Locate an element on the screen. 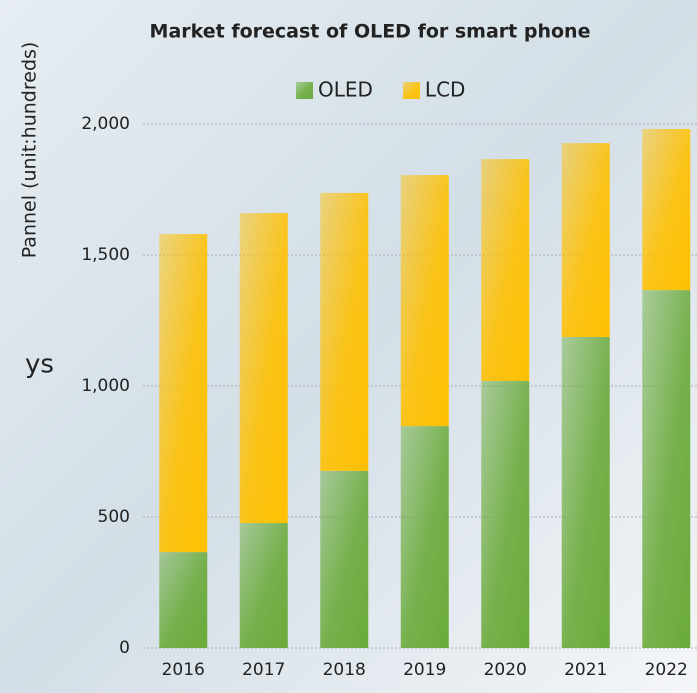 The width and height of the screenshot is (697, 693). chart-title: Market forecast of OLED for smart phone is located at coordinates (370, 32).